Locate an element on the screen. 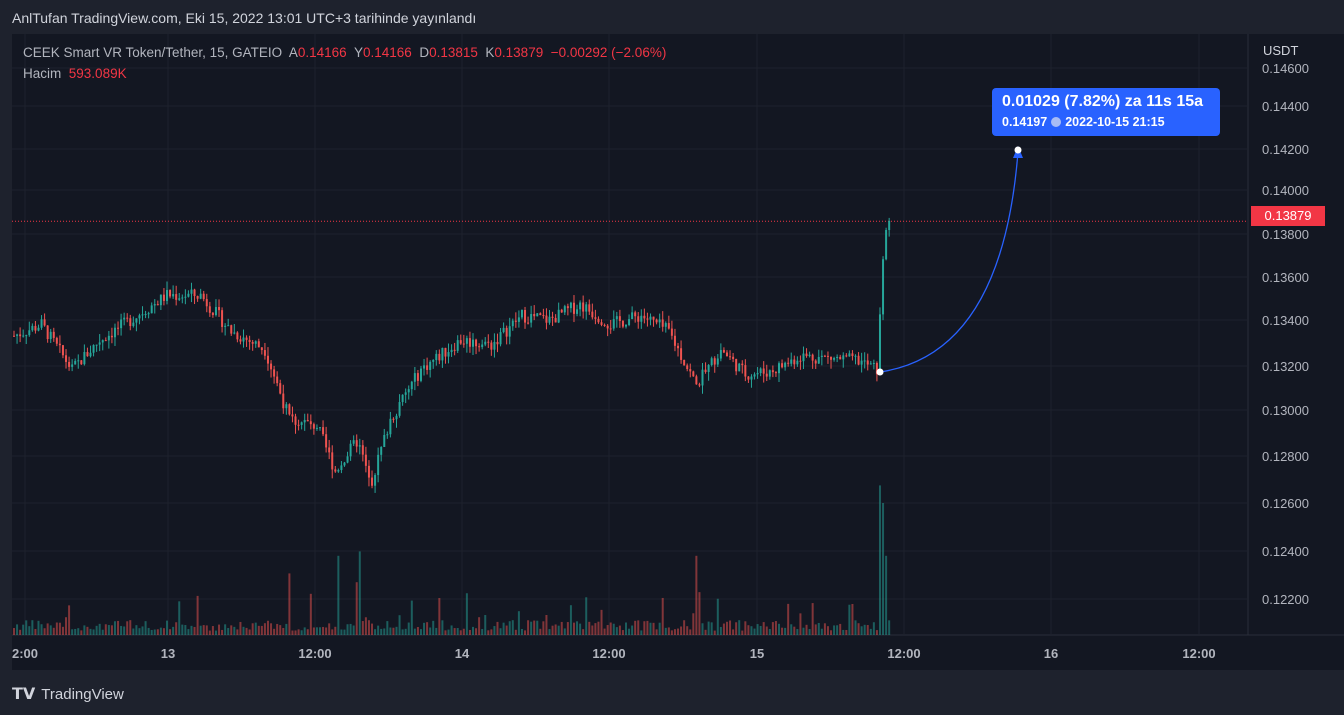  close-label: K is located at coordinates (490, 52).